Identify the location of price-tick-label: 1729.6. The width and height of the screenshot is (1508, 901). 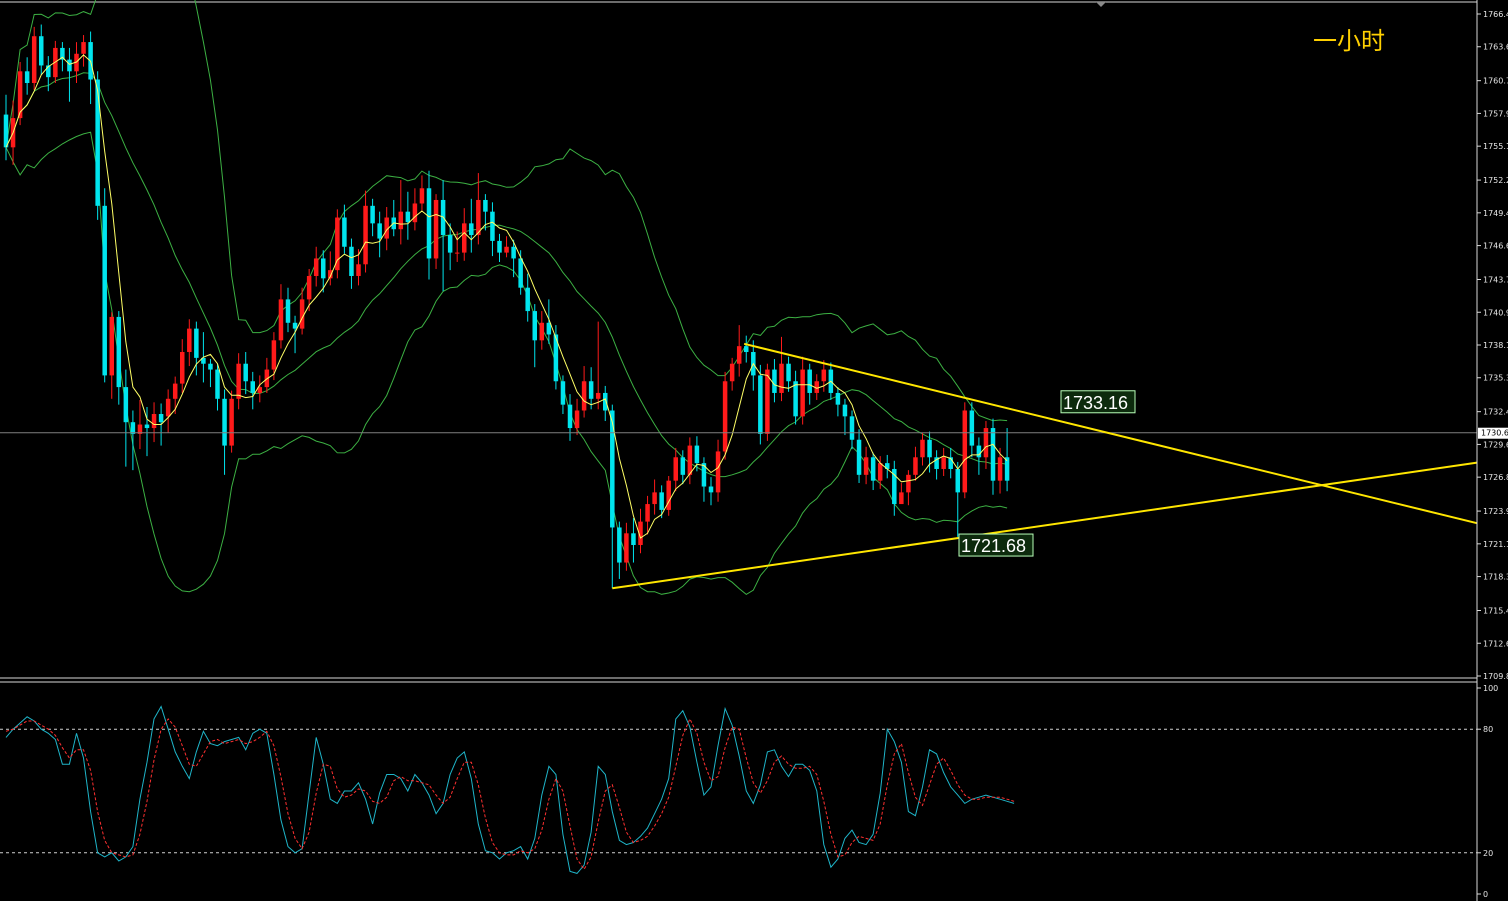
(1495, 444).